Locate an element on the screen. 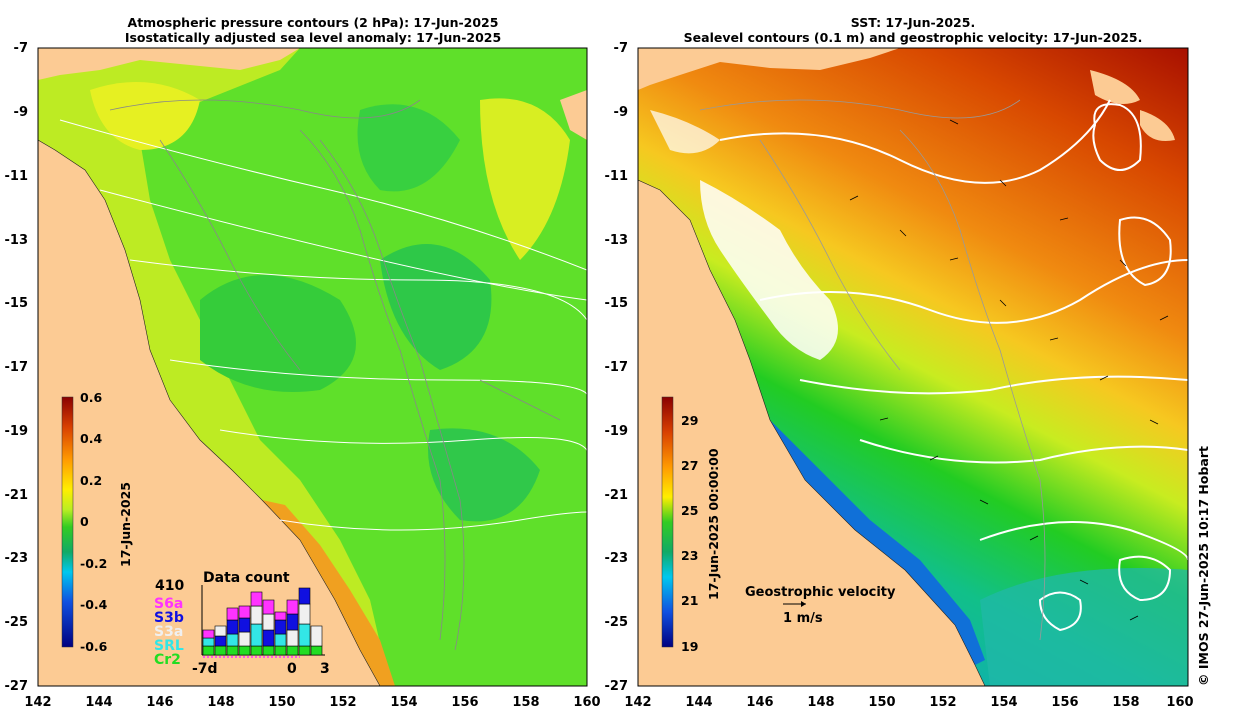  cold-coastal-strip is located at coordinates (875, 542).